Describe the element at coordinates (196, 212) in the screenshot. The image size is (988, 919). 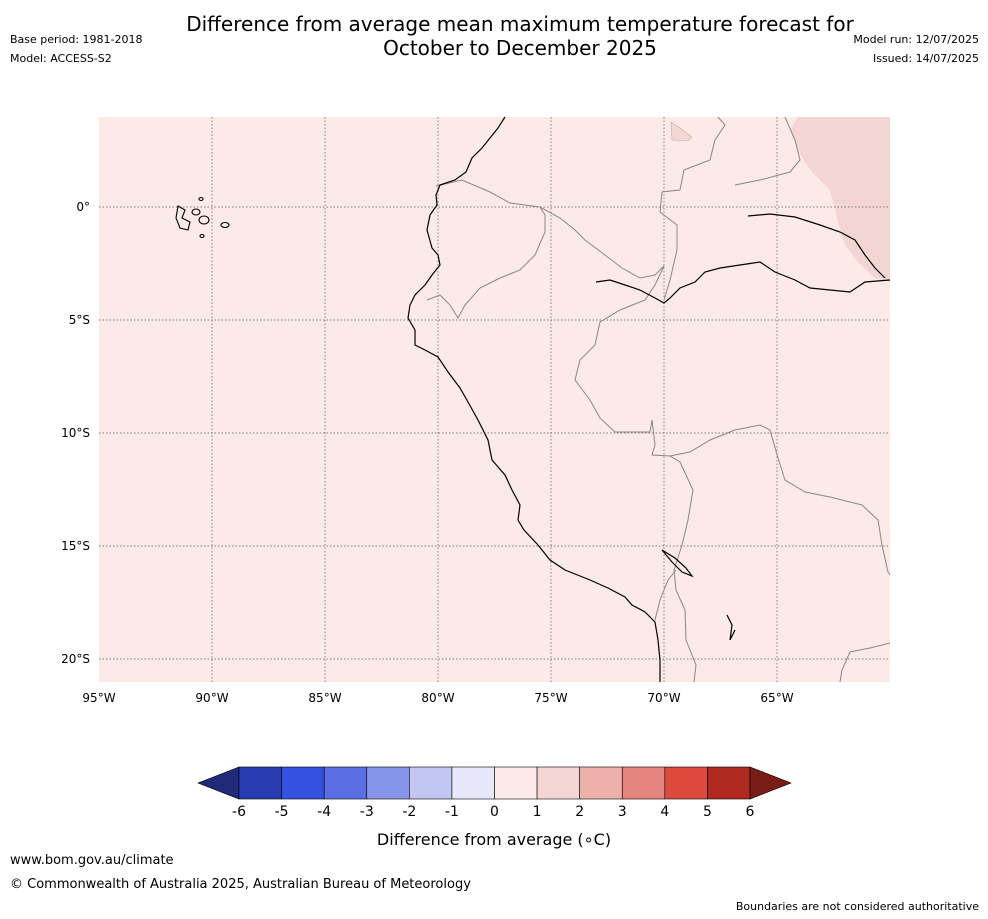
I see `island-santiago` at that location.